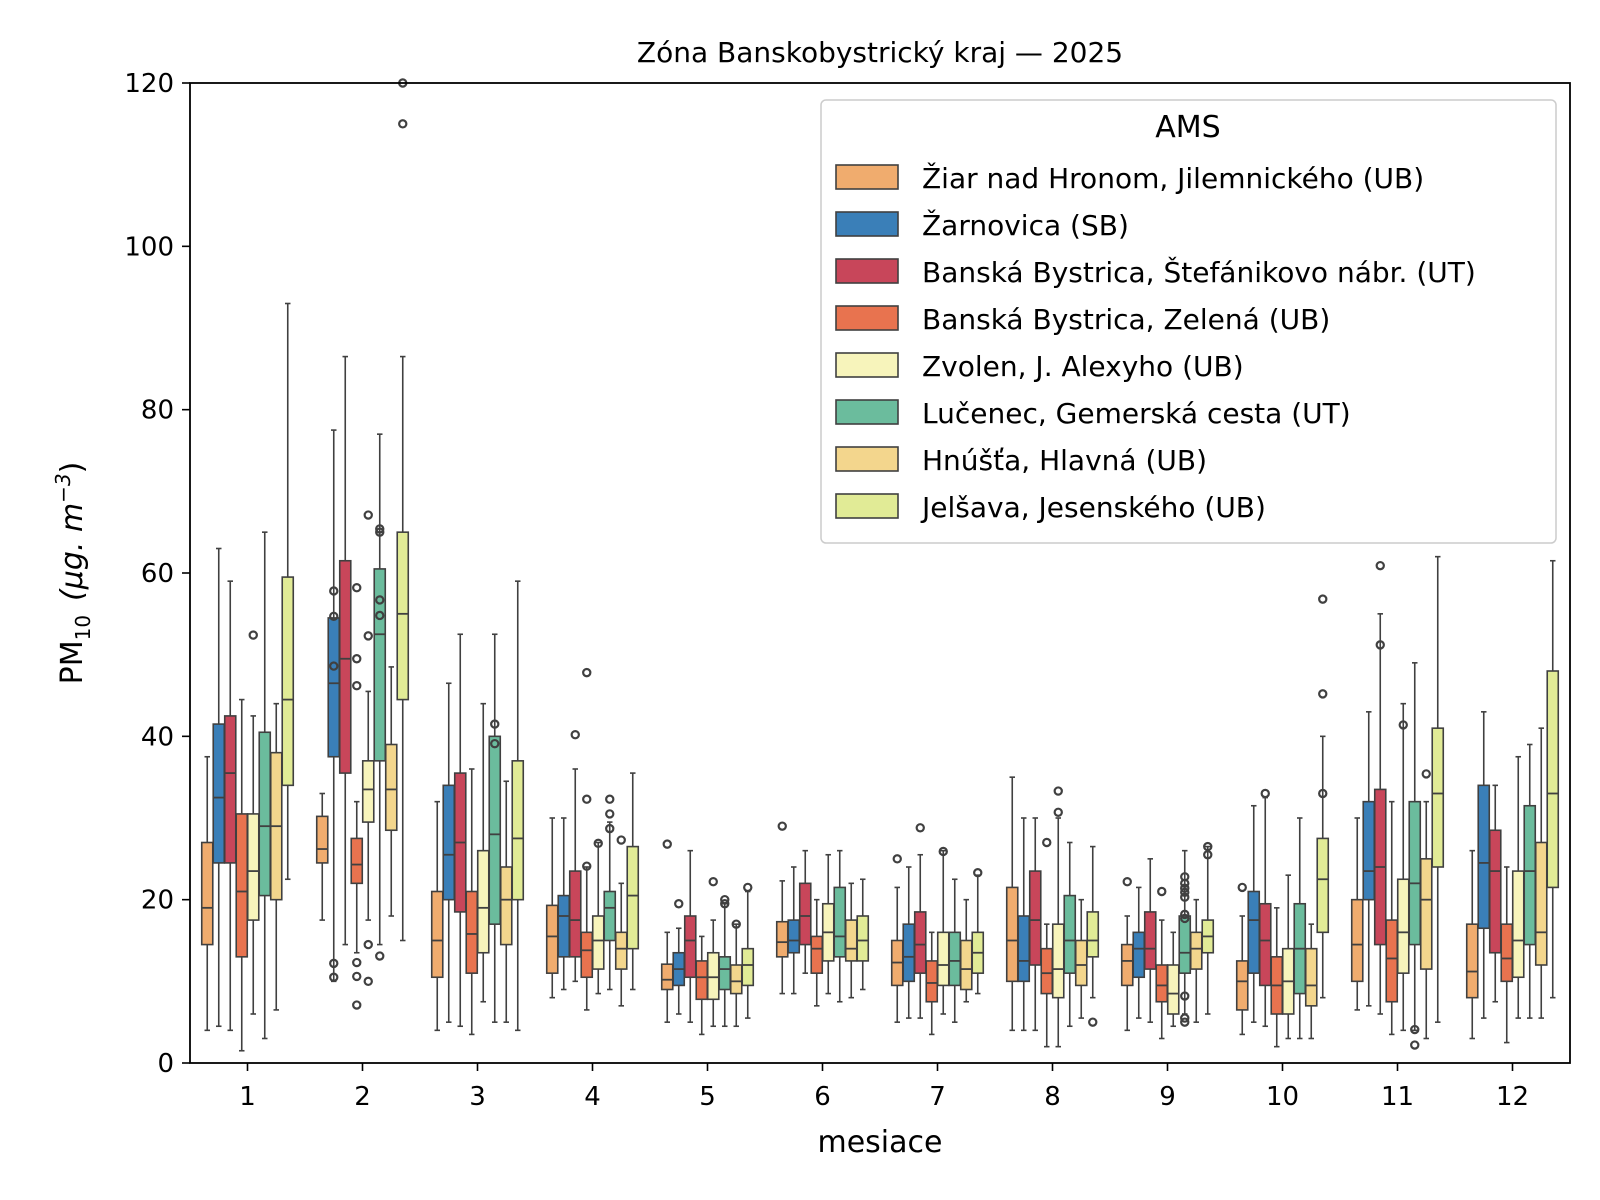 This screenshot has height=1200, width=1600. What do you see at coordinates (1397, 1097) in the screenshot?
I see `x-tick-label: 11` at bounding box center [1397, 1097].